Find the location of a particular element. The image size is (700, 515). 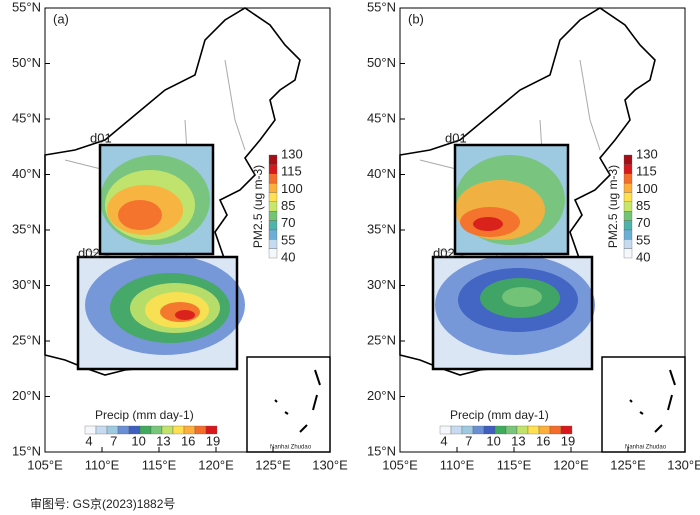

panel-label: (a) is located at coordinates (61, 18).